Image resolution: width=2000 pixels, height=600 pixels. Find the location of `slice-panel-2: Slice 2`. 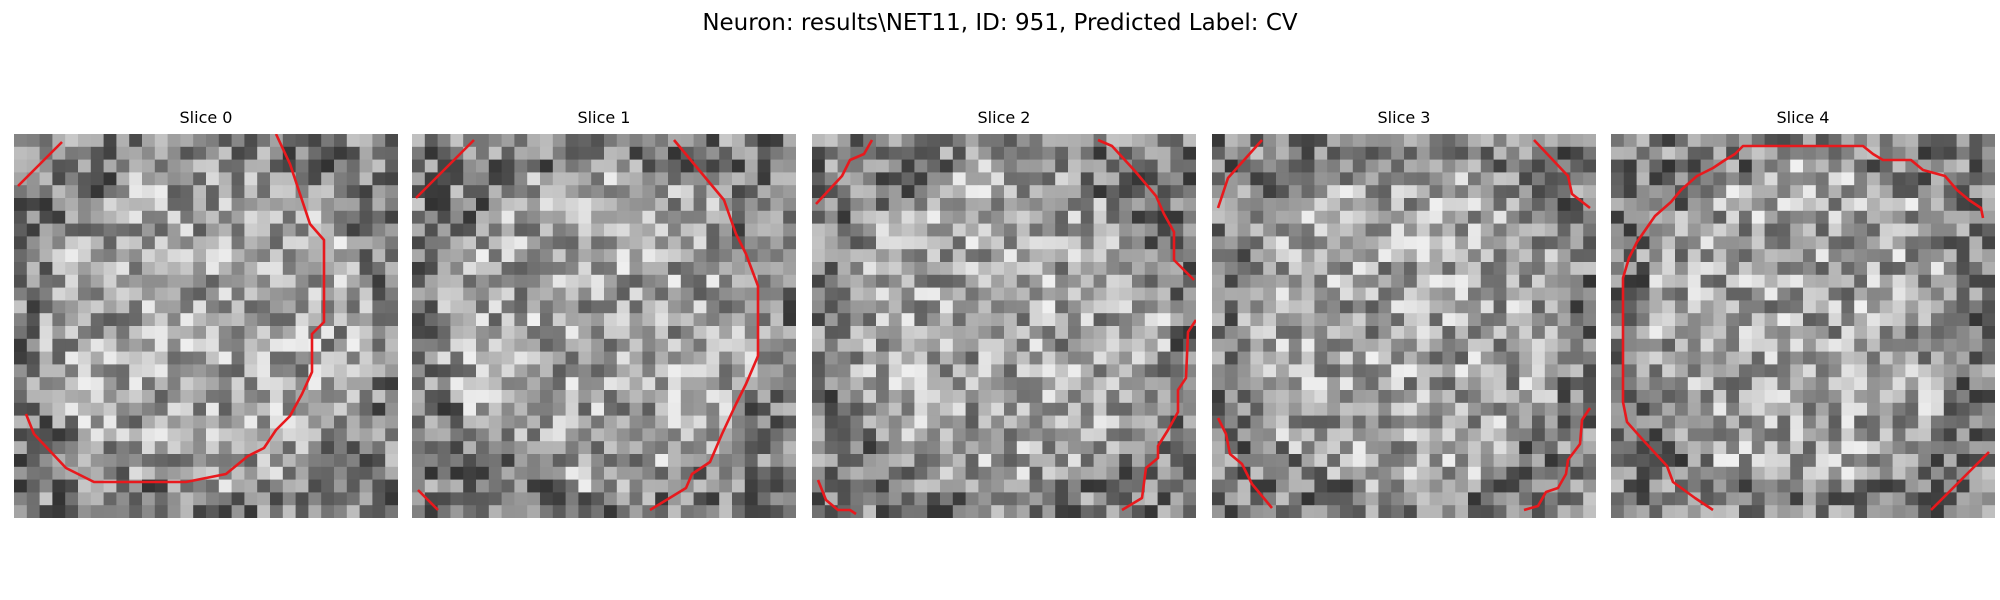

slice-panel-2: Slice 2 is located at coordinates (1004, 313).